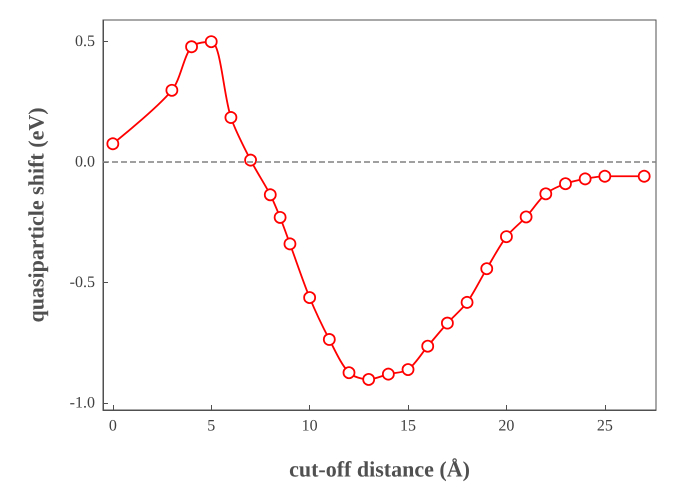 This screenshot has width=673, height=493. I want to click on y-tick-label: 0.5, so click(85, 41).